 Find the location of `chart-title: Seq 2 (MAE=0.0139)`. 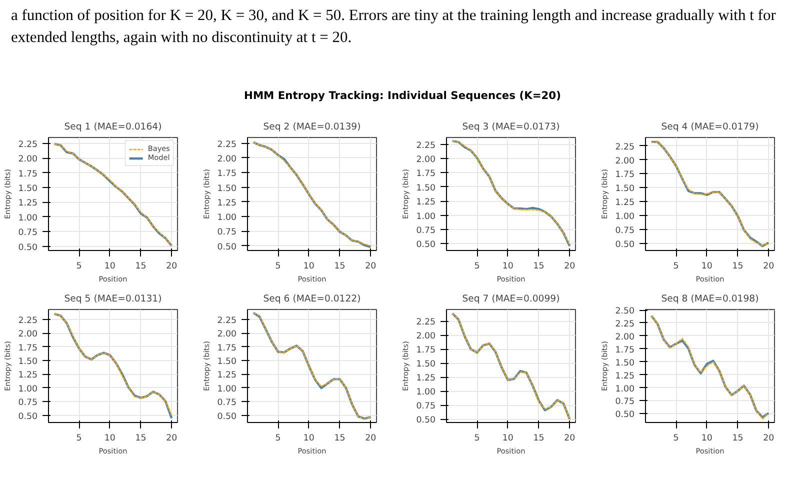

chart-title: Seq 2 (MAE=0.0139) is located at coordinates (312, 127).